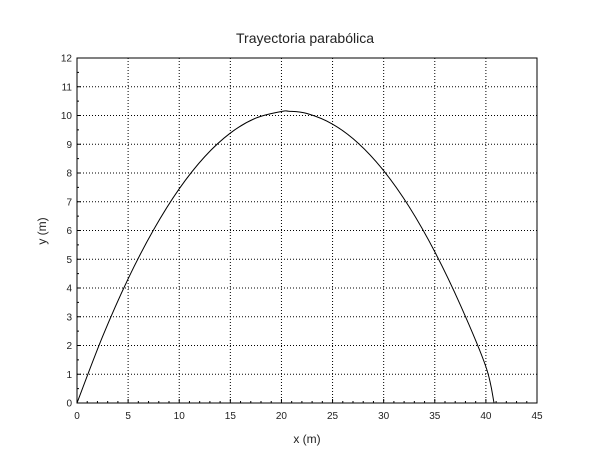  Describe the element at coordinates (77, 416) in the screenshot. I see `x-tick-label: 0` at that location.